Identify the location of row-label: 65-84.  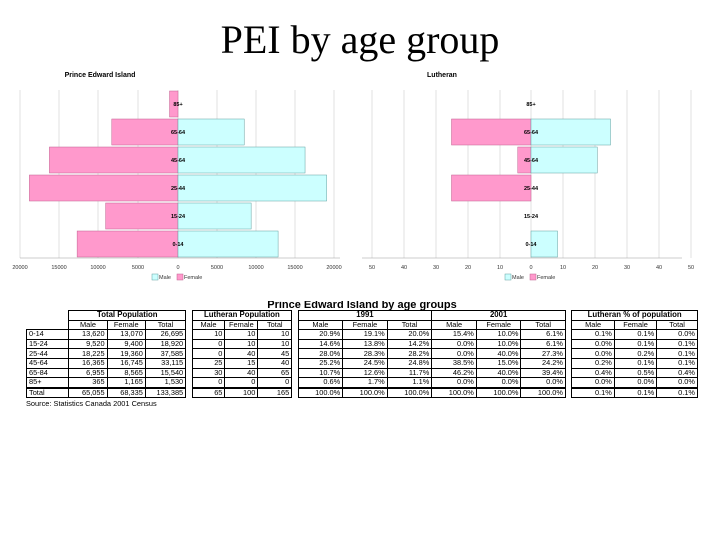
(47, 373).